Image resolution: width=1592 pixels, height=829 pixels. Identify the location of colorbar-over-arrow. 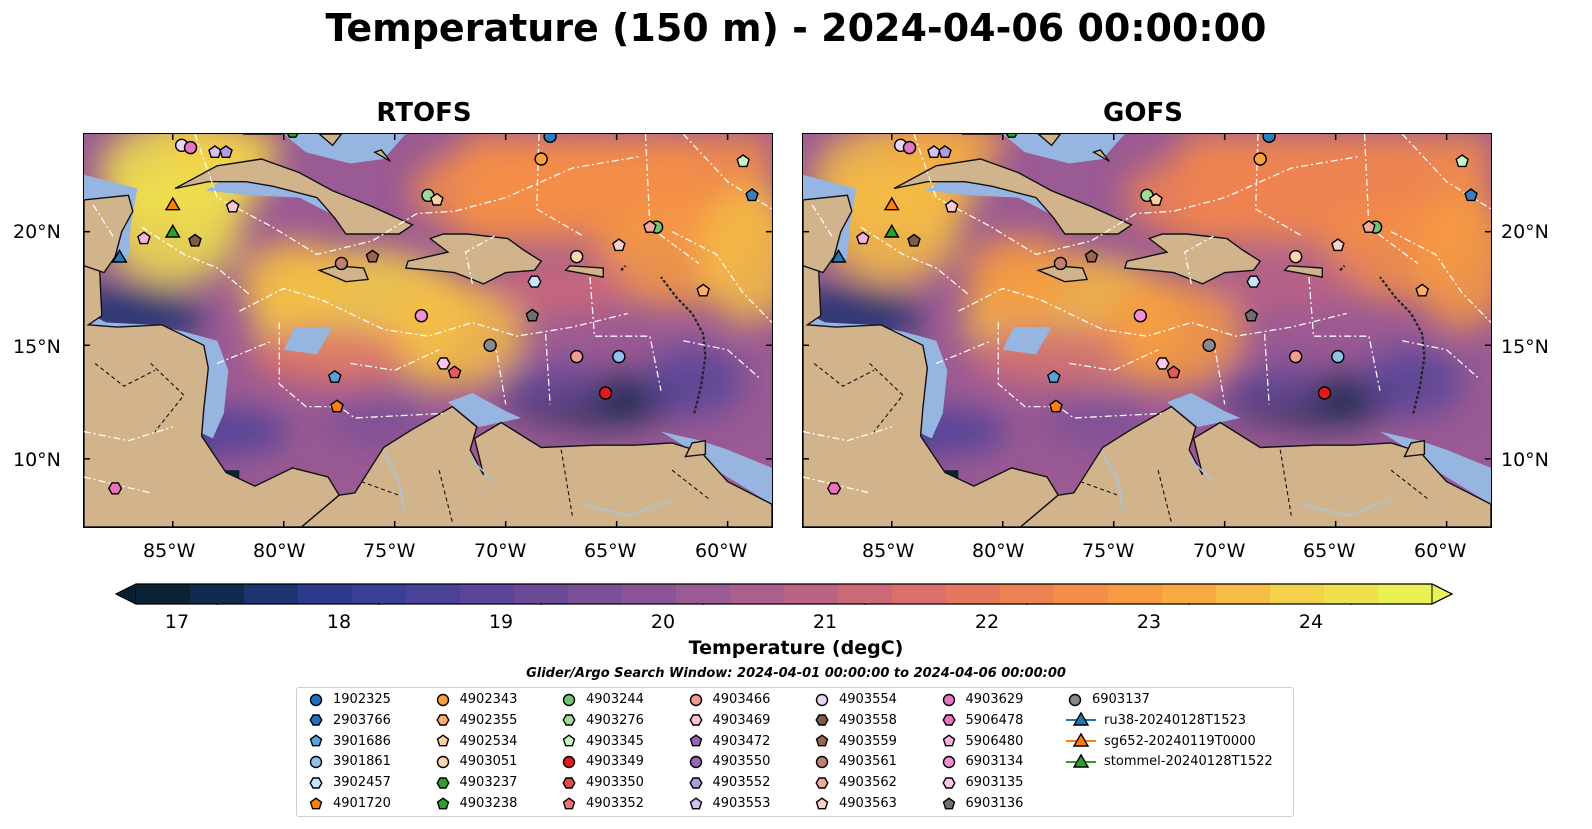
(1442, 594).